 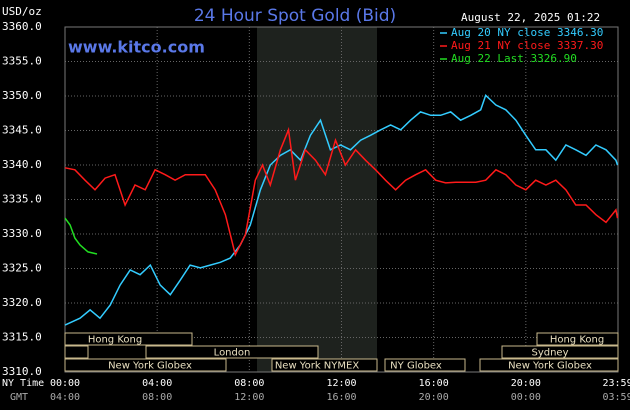 What do you see at coordinates (65, 383) in the screenshot?
I see `x-tick-label: 00:00` at bounding box center [65, 383].